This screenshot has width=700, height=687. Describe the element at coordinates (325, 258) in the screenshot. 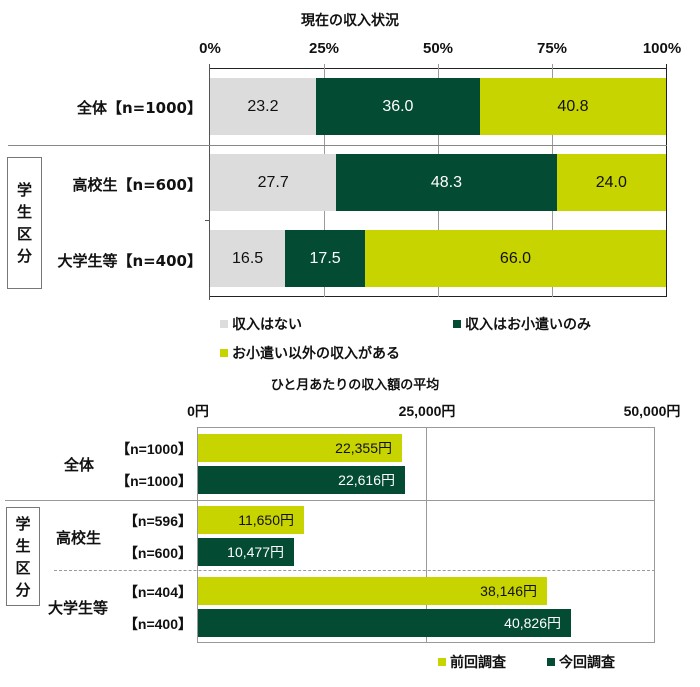

I see `segment-allowance: 17.5` at that location.